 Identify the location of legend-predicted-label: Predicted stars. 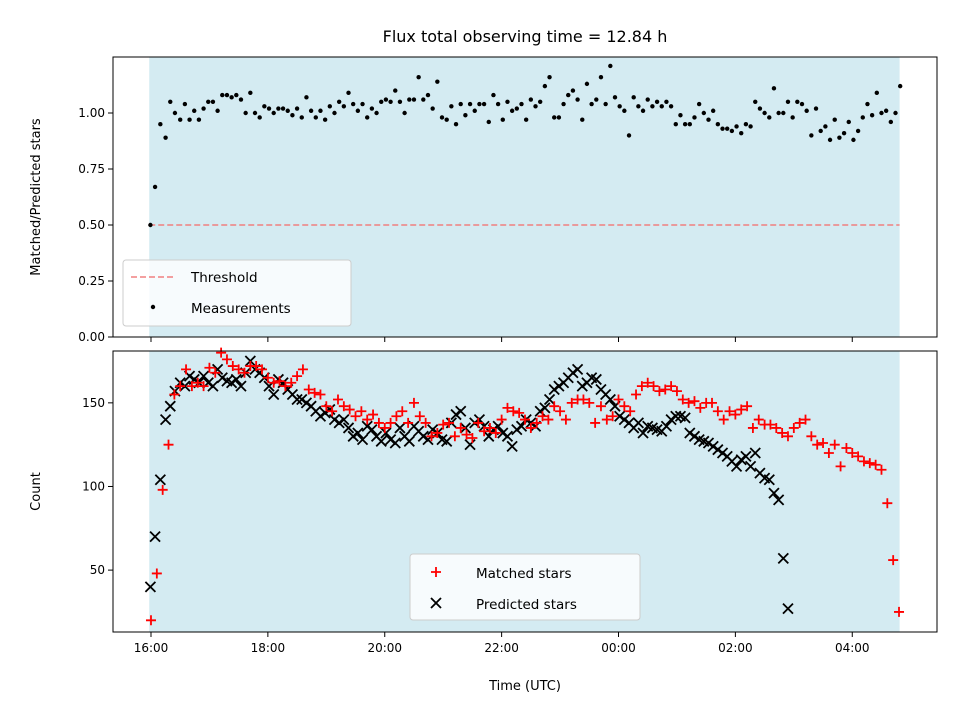
(526, 605).